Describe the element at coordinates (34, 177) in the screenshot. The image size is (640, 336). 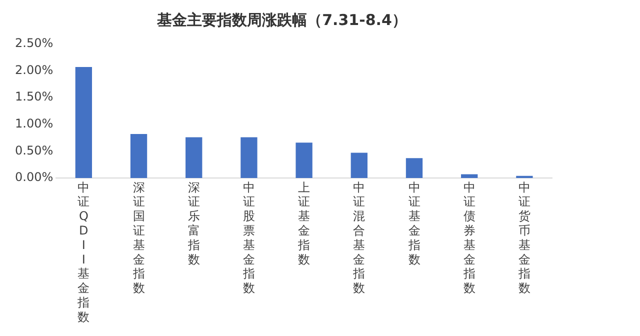
I see `y-tick-label: 0.00%` at that location.